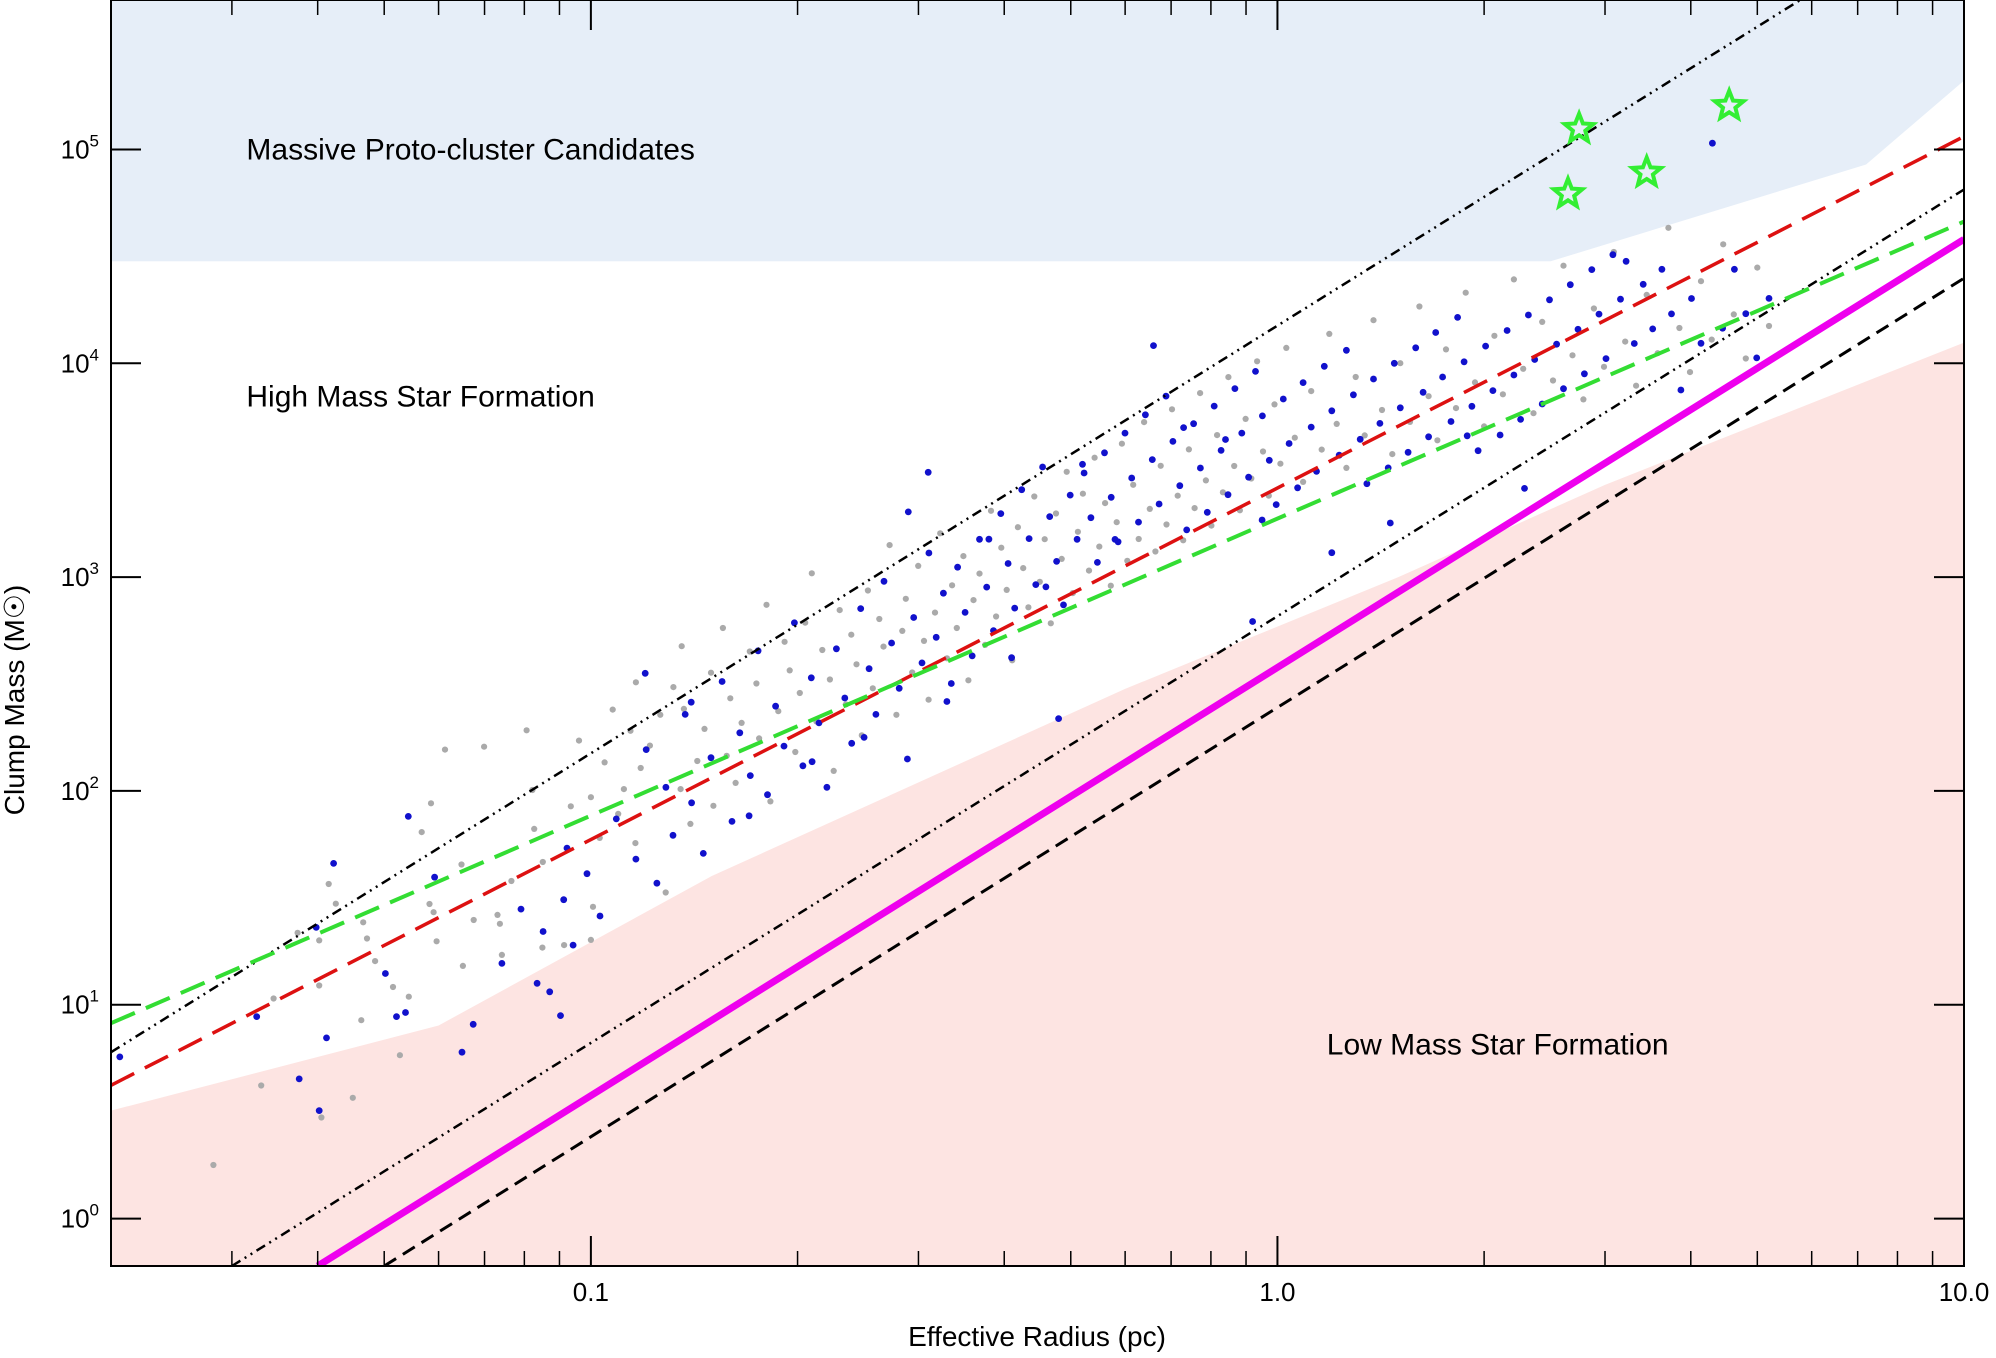  I want to click on x-tick-label: 10.0, so click(1964, 1292).